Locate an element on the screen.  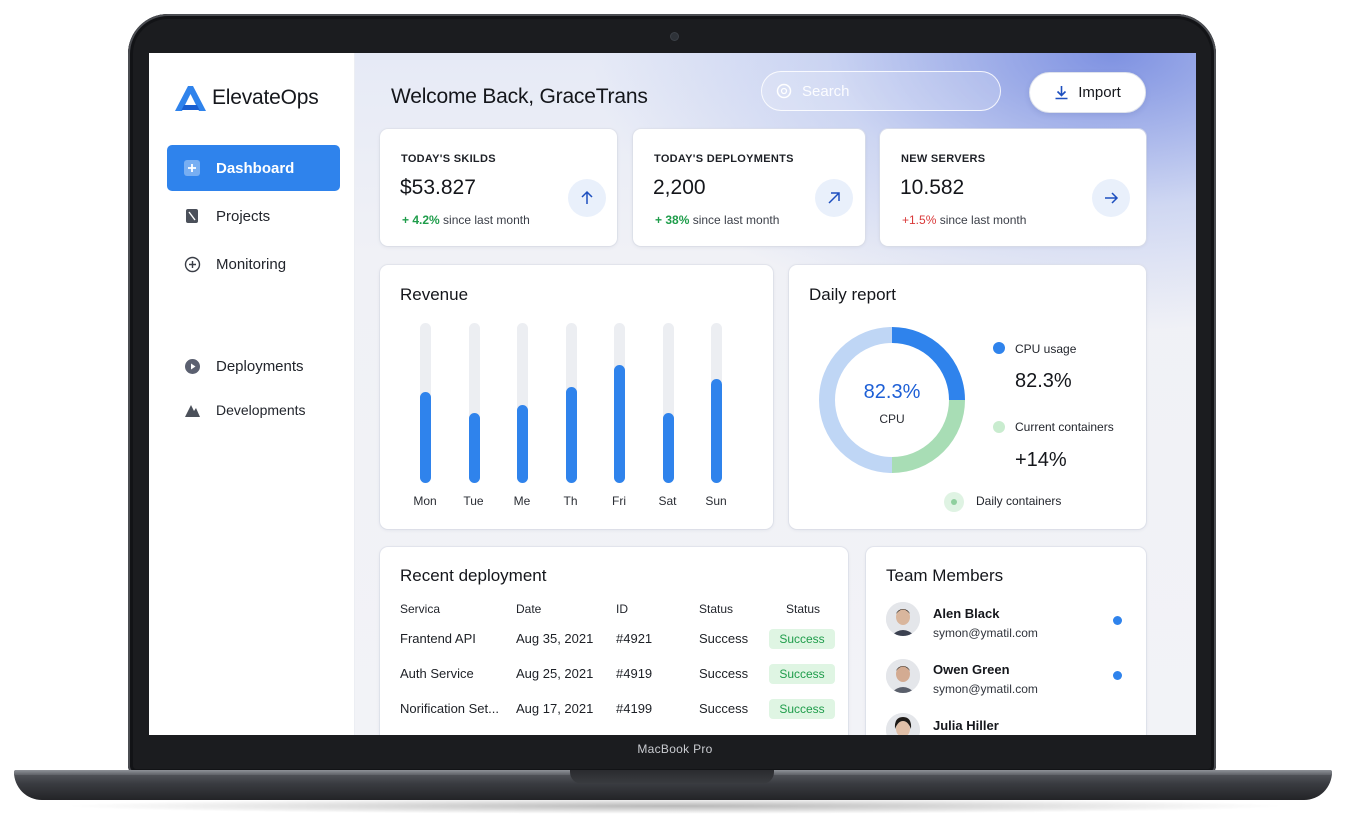
sidebar-item-label: Dashboard is located at coordinates (255, 168).